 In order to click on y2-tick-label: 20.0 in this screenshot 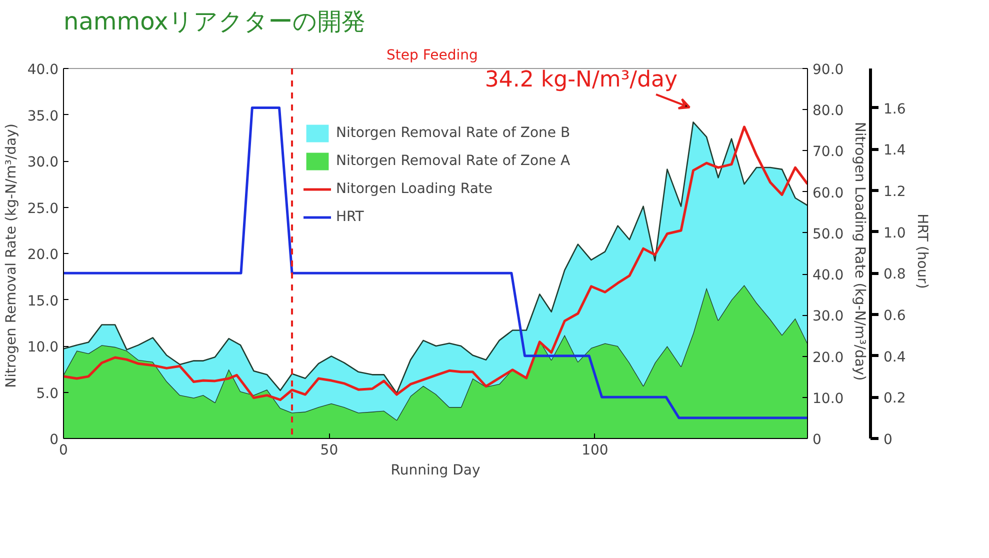, I will do `click(828, 358)`.